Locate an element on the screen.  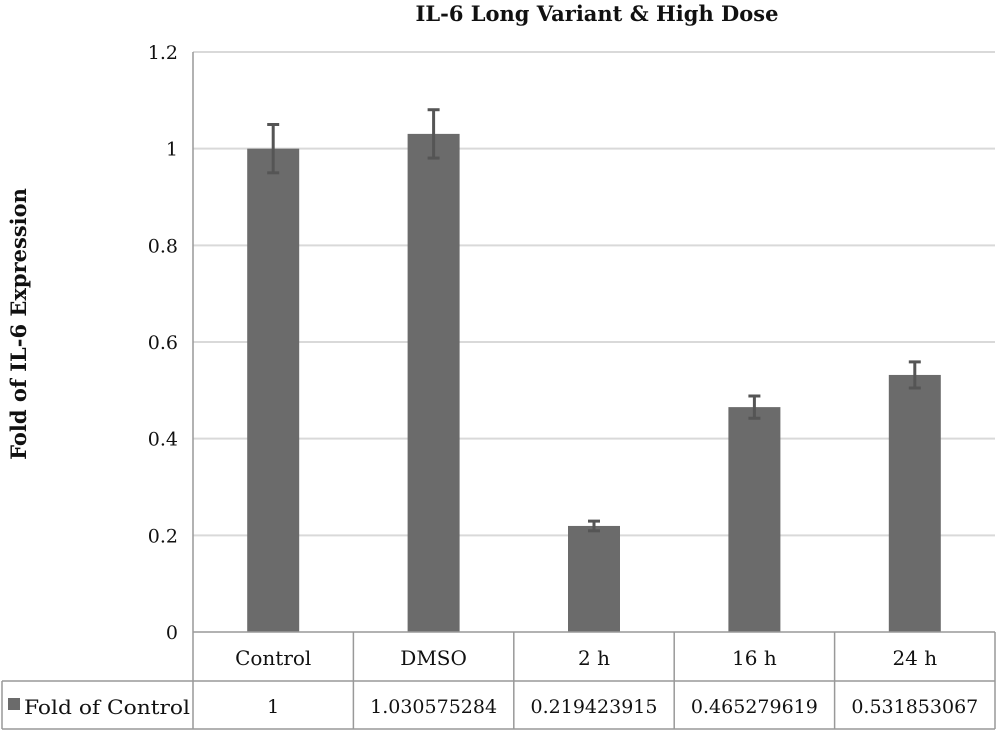
x-tick-label: 16 h is located at coordinates (754, 658).